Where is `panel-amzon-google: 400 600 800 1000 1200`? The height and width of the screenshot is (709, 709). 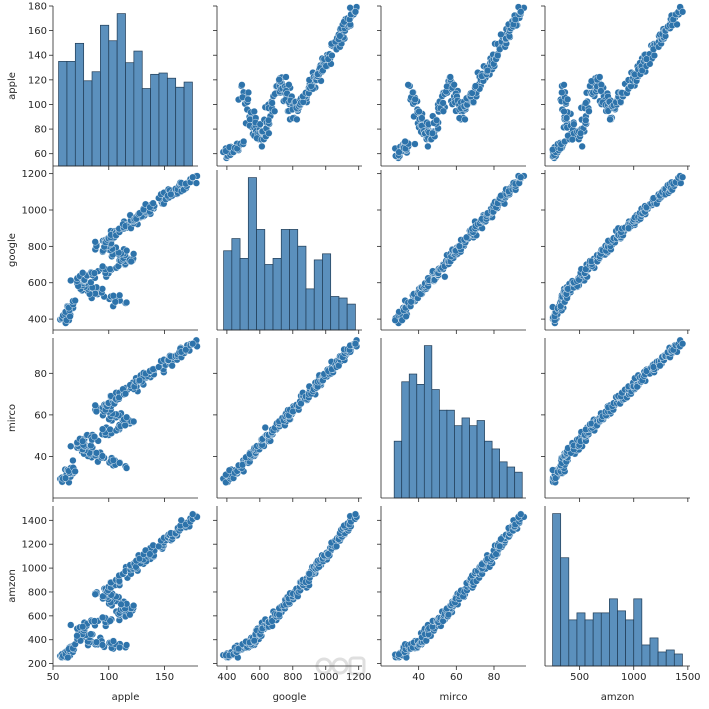 panel-amzon-google: 400 600 800 1000 1200 is located at coordinates (292, 594).